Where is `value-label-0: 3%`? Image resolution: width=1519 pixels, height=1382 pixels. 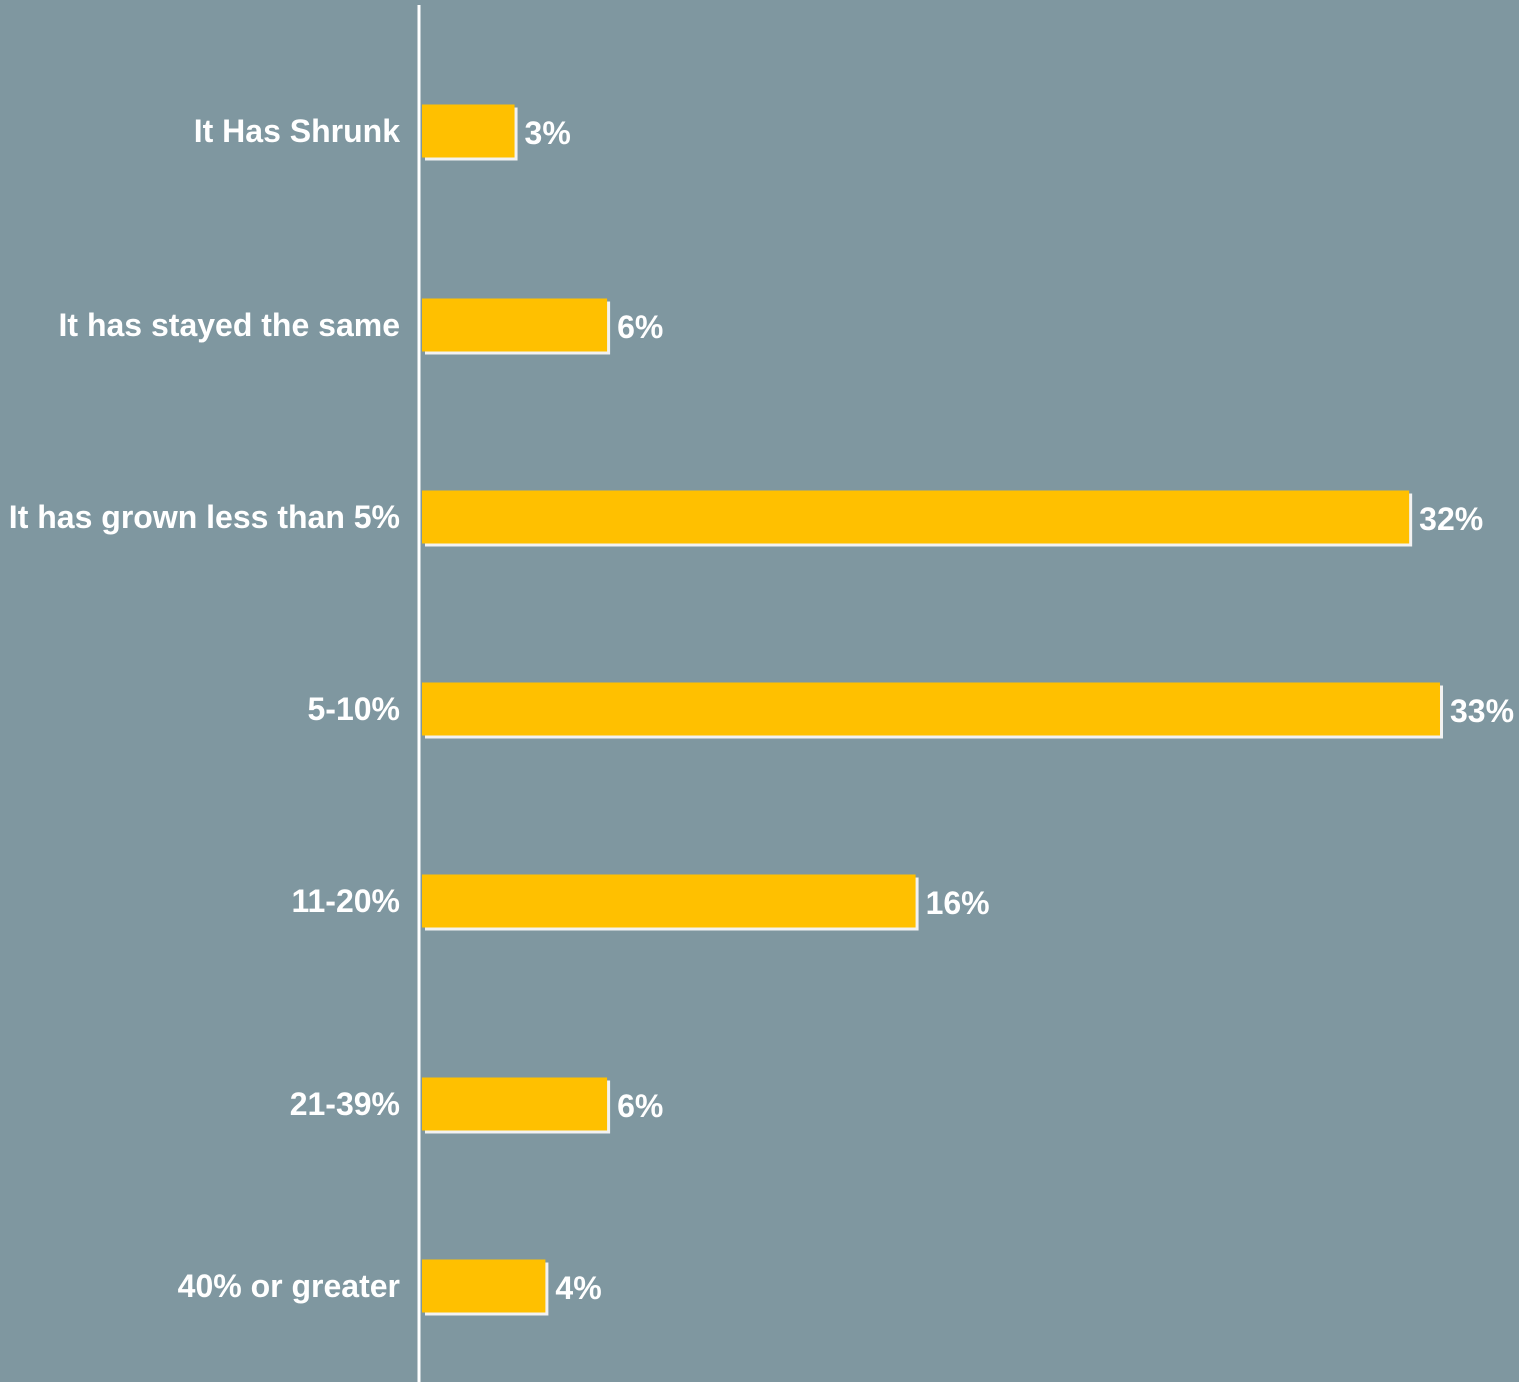 value-label-0: 3% is located at coordinates (548, 133).